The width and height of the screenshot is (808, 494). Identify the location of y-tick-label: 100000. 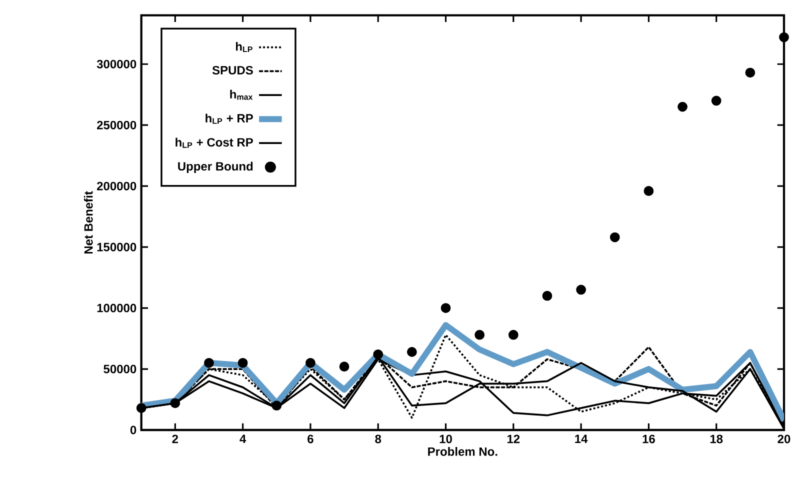
(116, 308).